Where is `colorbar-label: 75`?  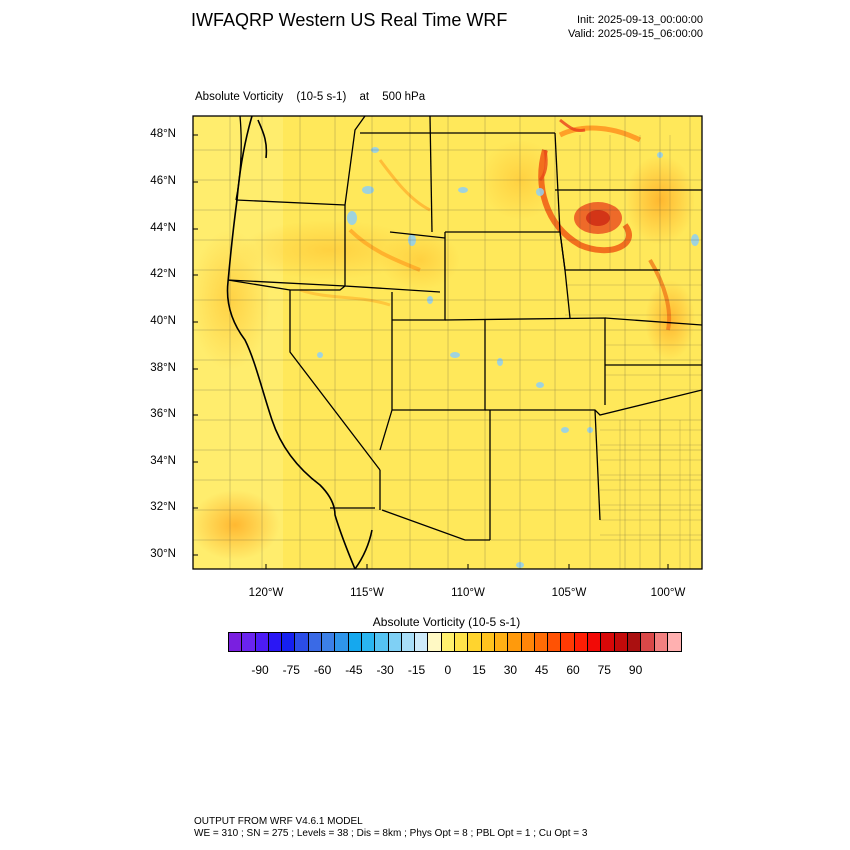
colorbar-label: 75 is located at coordinates (604, 670).